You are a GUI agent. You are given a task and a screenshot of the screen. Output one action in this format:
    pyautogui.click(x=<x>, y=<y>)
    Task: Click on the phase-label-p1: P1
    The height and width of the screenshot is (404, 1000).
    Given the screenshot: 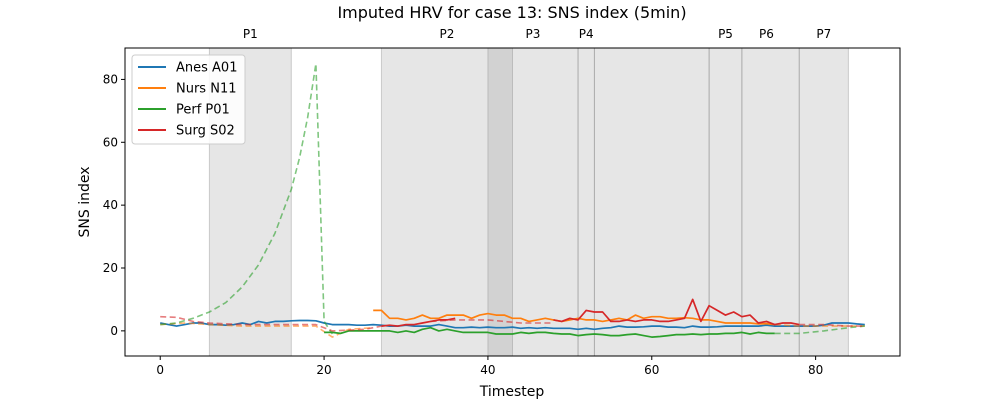 What is the action you would take?
    pyautogui.click(x=250, y=34)
    